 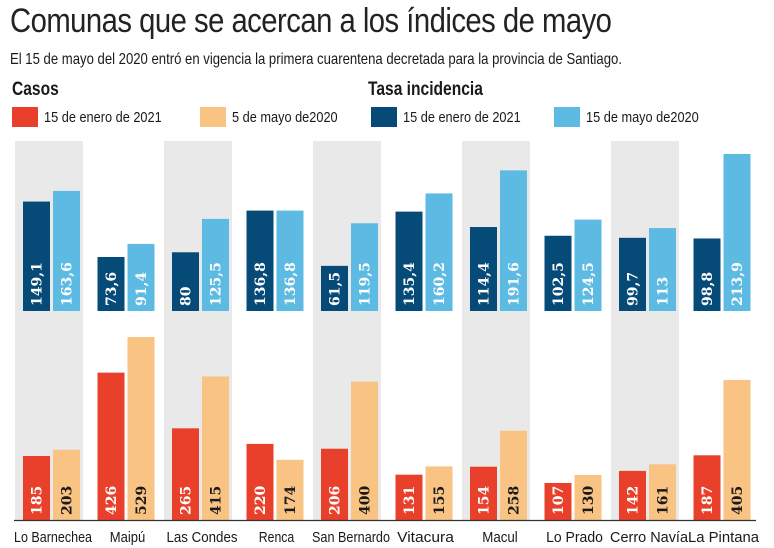 I want to click on category-label: Maipú, so click(x=128, y=538).